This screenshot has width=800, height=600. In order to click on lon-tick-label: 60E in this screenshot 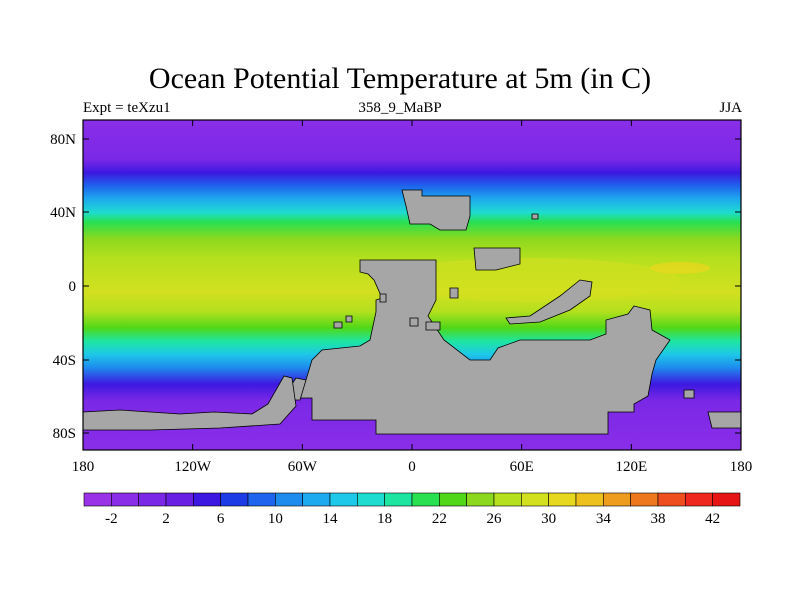, I will do `click(522, 467)`.